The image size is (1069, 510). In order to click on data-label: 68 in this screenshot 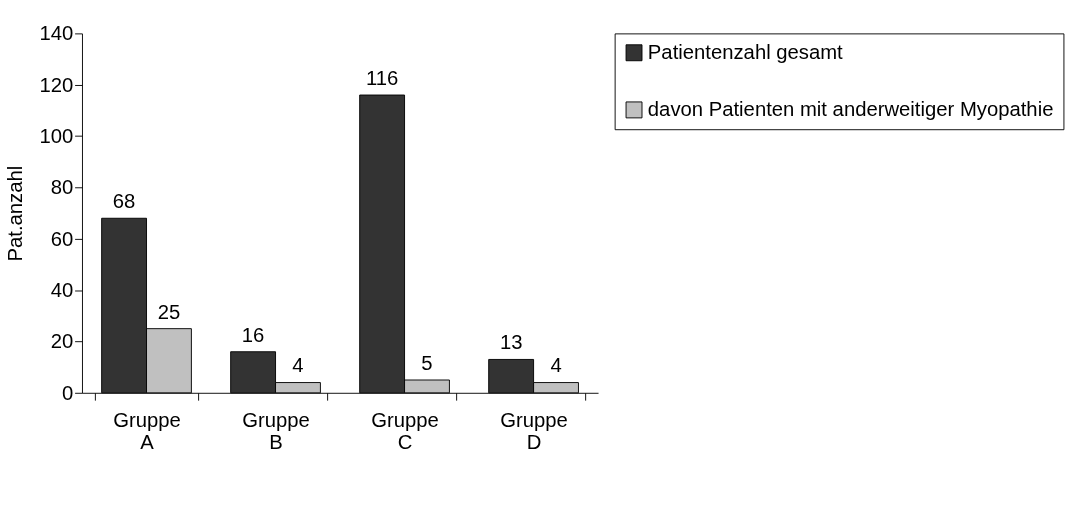, I will do `click(124, 201)`.